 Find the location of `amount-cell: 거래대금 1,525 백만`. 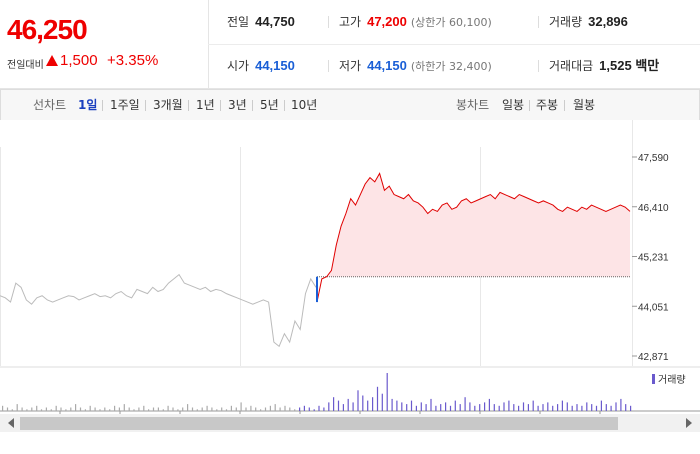

amount-cell: 거래대금 1,525 백만 is located at coordinates (604, 66).